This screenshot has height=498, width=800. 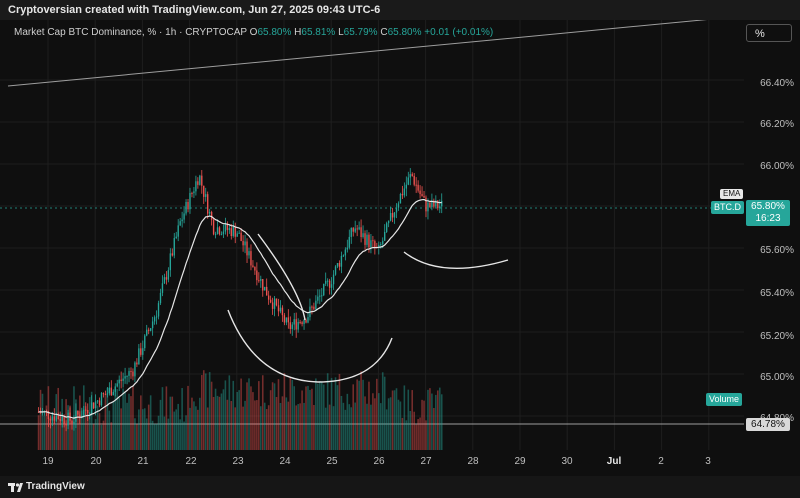 I want to click on footer: TradingView, so click(x=400, y=487).